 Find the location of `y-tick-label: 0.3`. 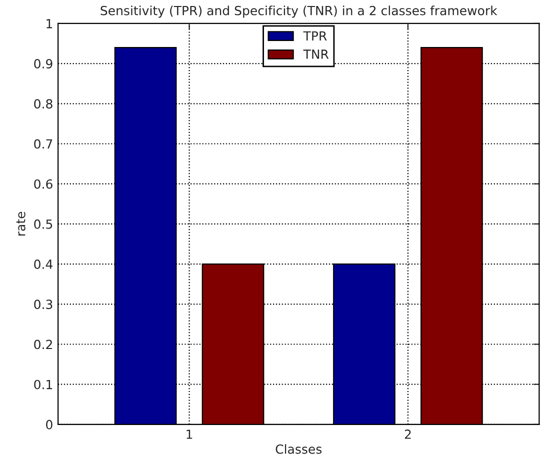

y-tick-label: 0.3 is located at coordinates (43, 305).